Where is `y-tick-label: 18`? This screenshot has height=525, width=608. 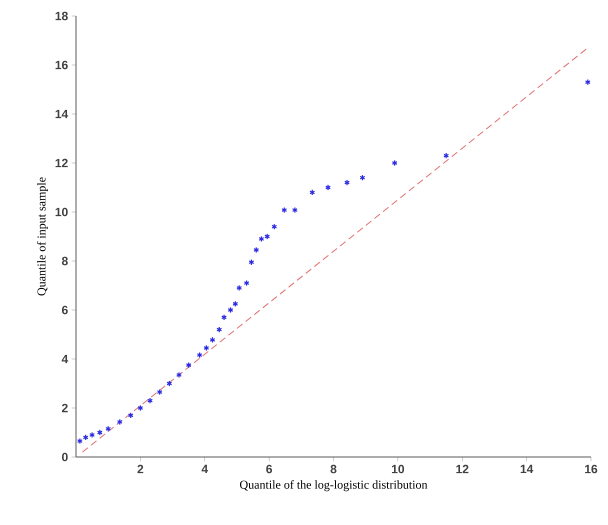 y-tick-label: 18 is located at coordinates (62, 16).